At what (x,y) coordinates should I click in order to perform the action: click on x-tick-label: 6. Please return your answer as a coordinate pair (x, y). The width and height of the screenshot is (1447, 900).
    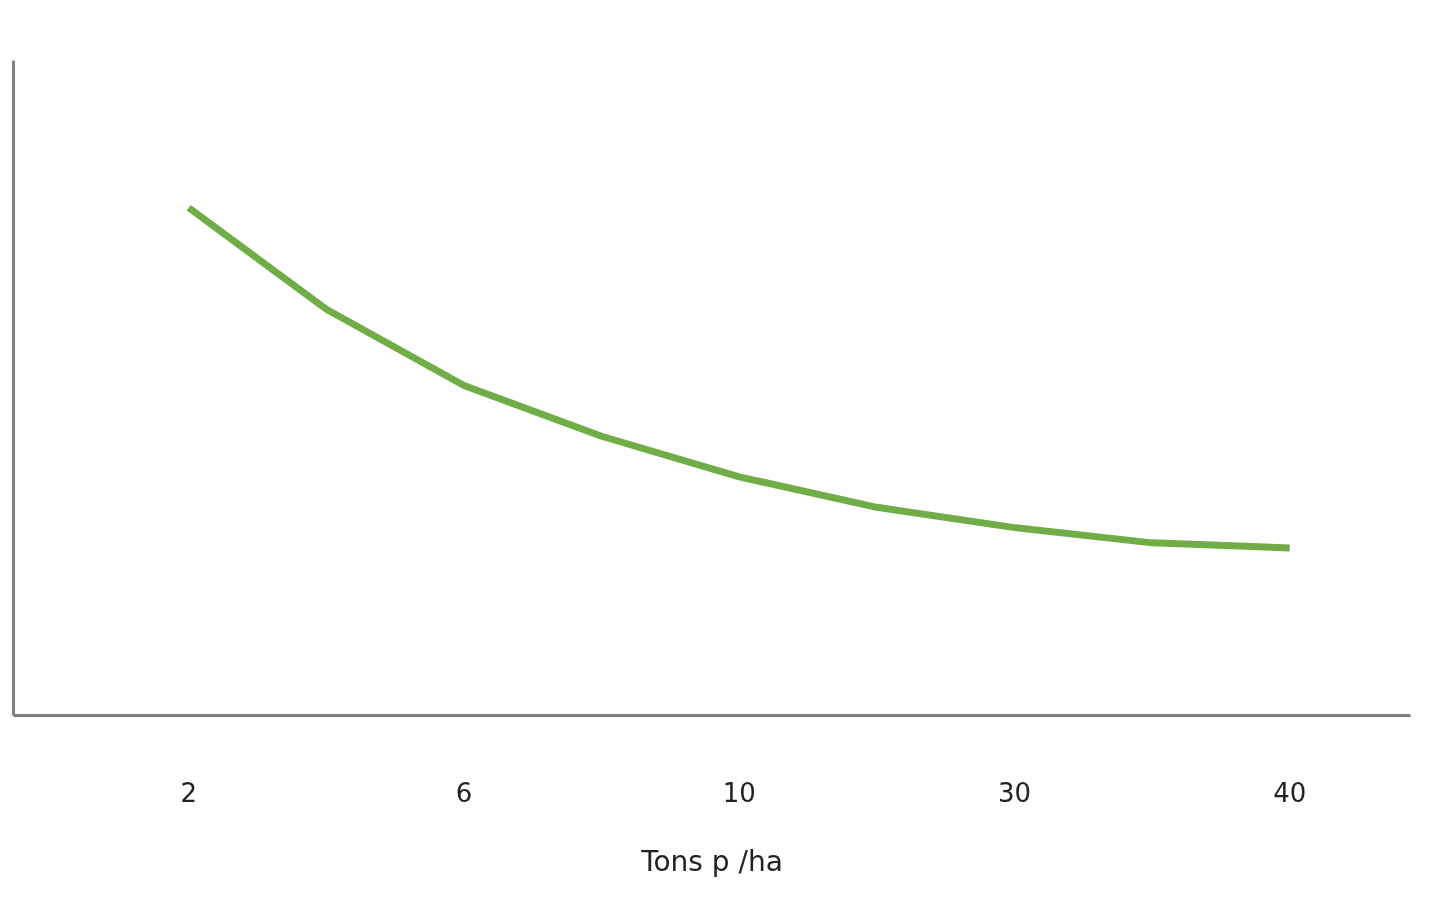
    Looking at the image, I should click on (464, 792).